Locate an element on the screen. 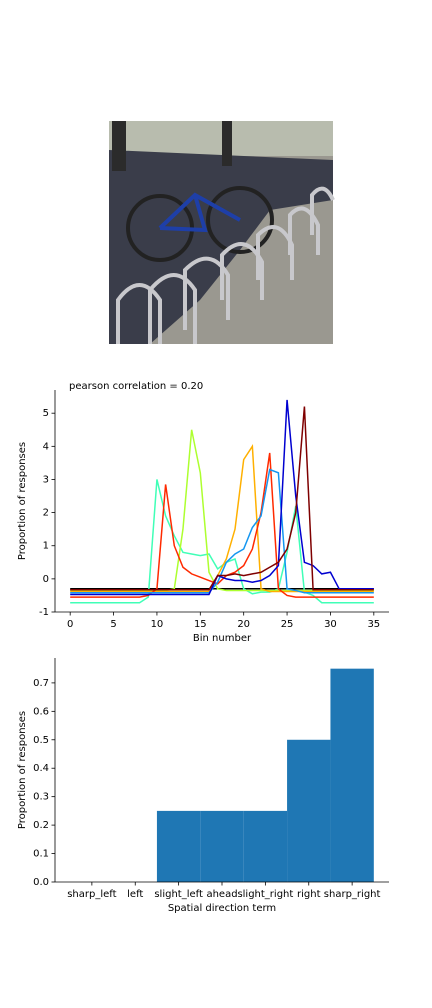  photo-racks is located at coordinates (225, 265).